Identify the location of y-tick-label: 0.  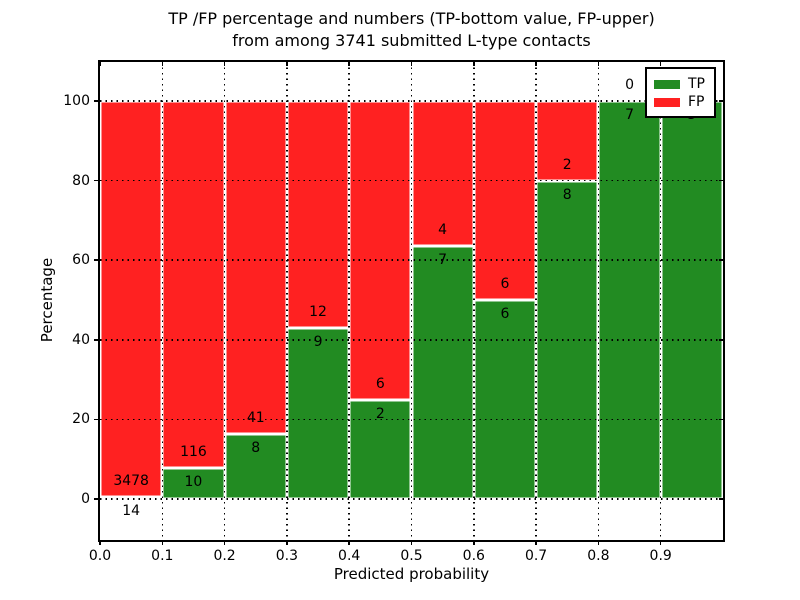
(85, 499).